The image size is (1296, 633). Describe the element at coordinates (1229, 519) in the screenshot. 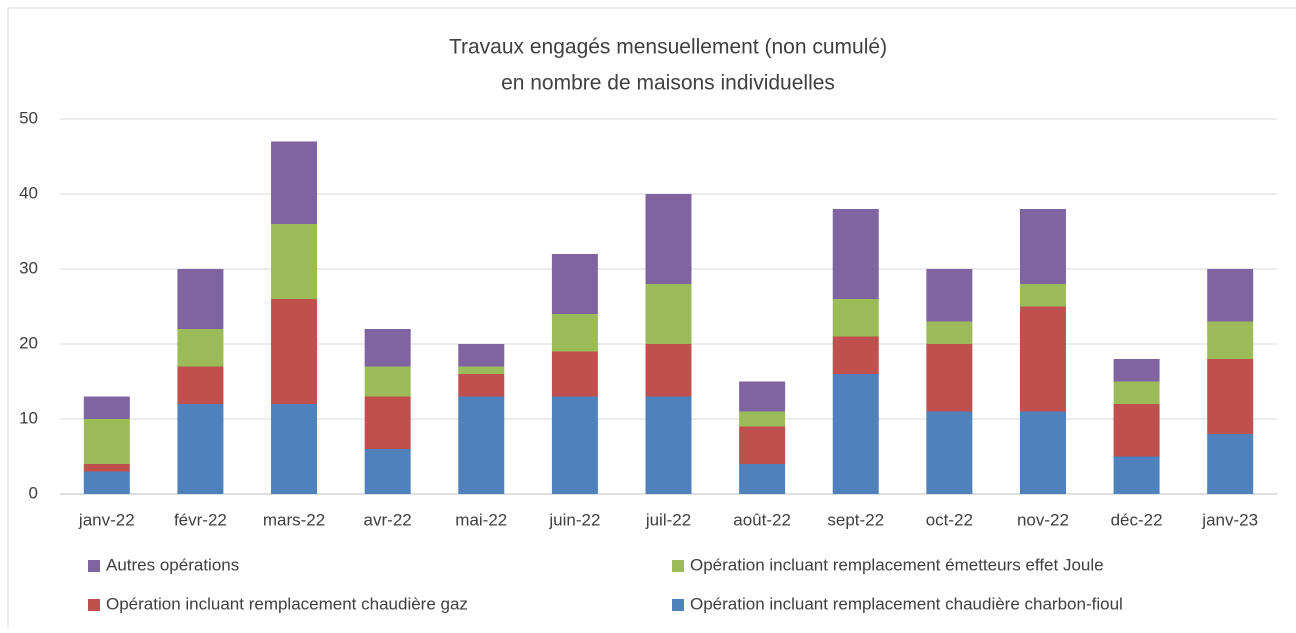

I see `x-tick-label: janv-23` at that location.